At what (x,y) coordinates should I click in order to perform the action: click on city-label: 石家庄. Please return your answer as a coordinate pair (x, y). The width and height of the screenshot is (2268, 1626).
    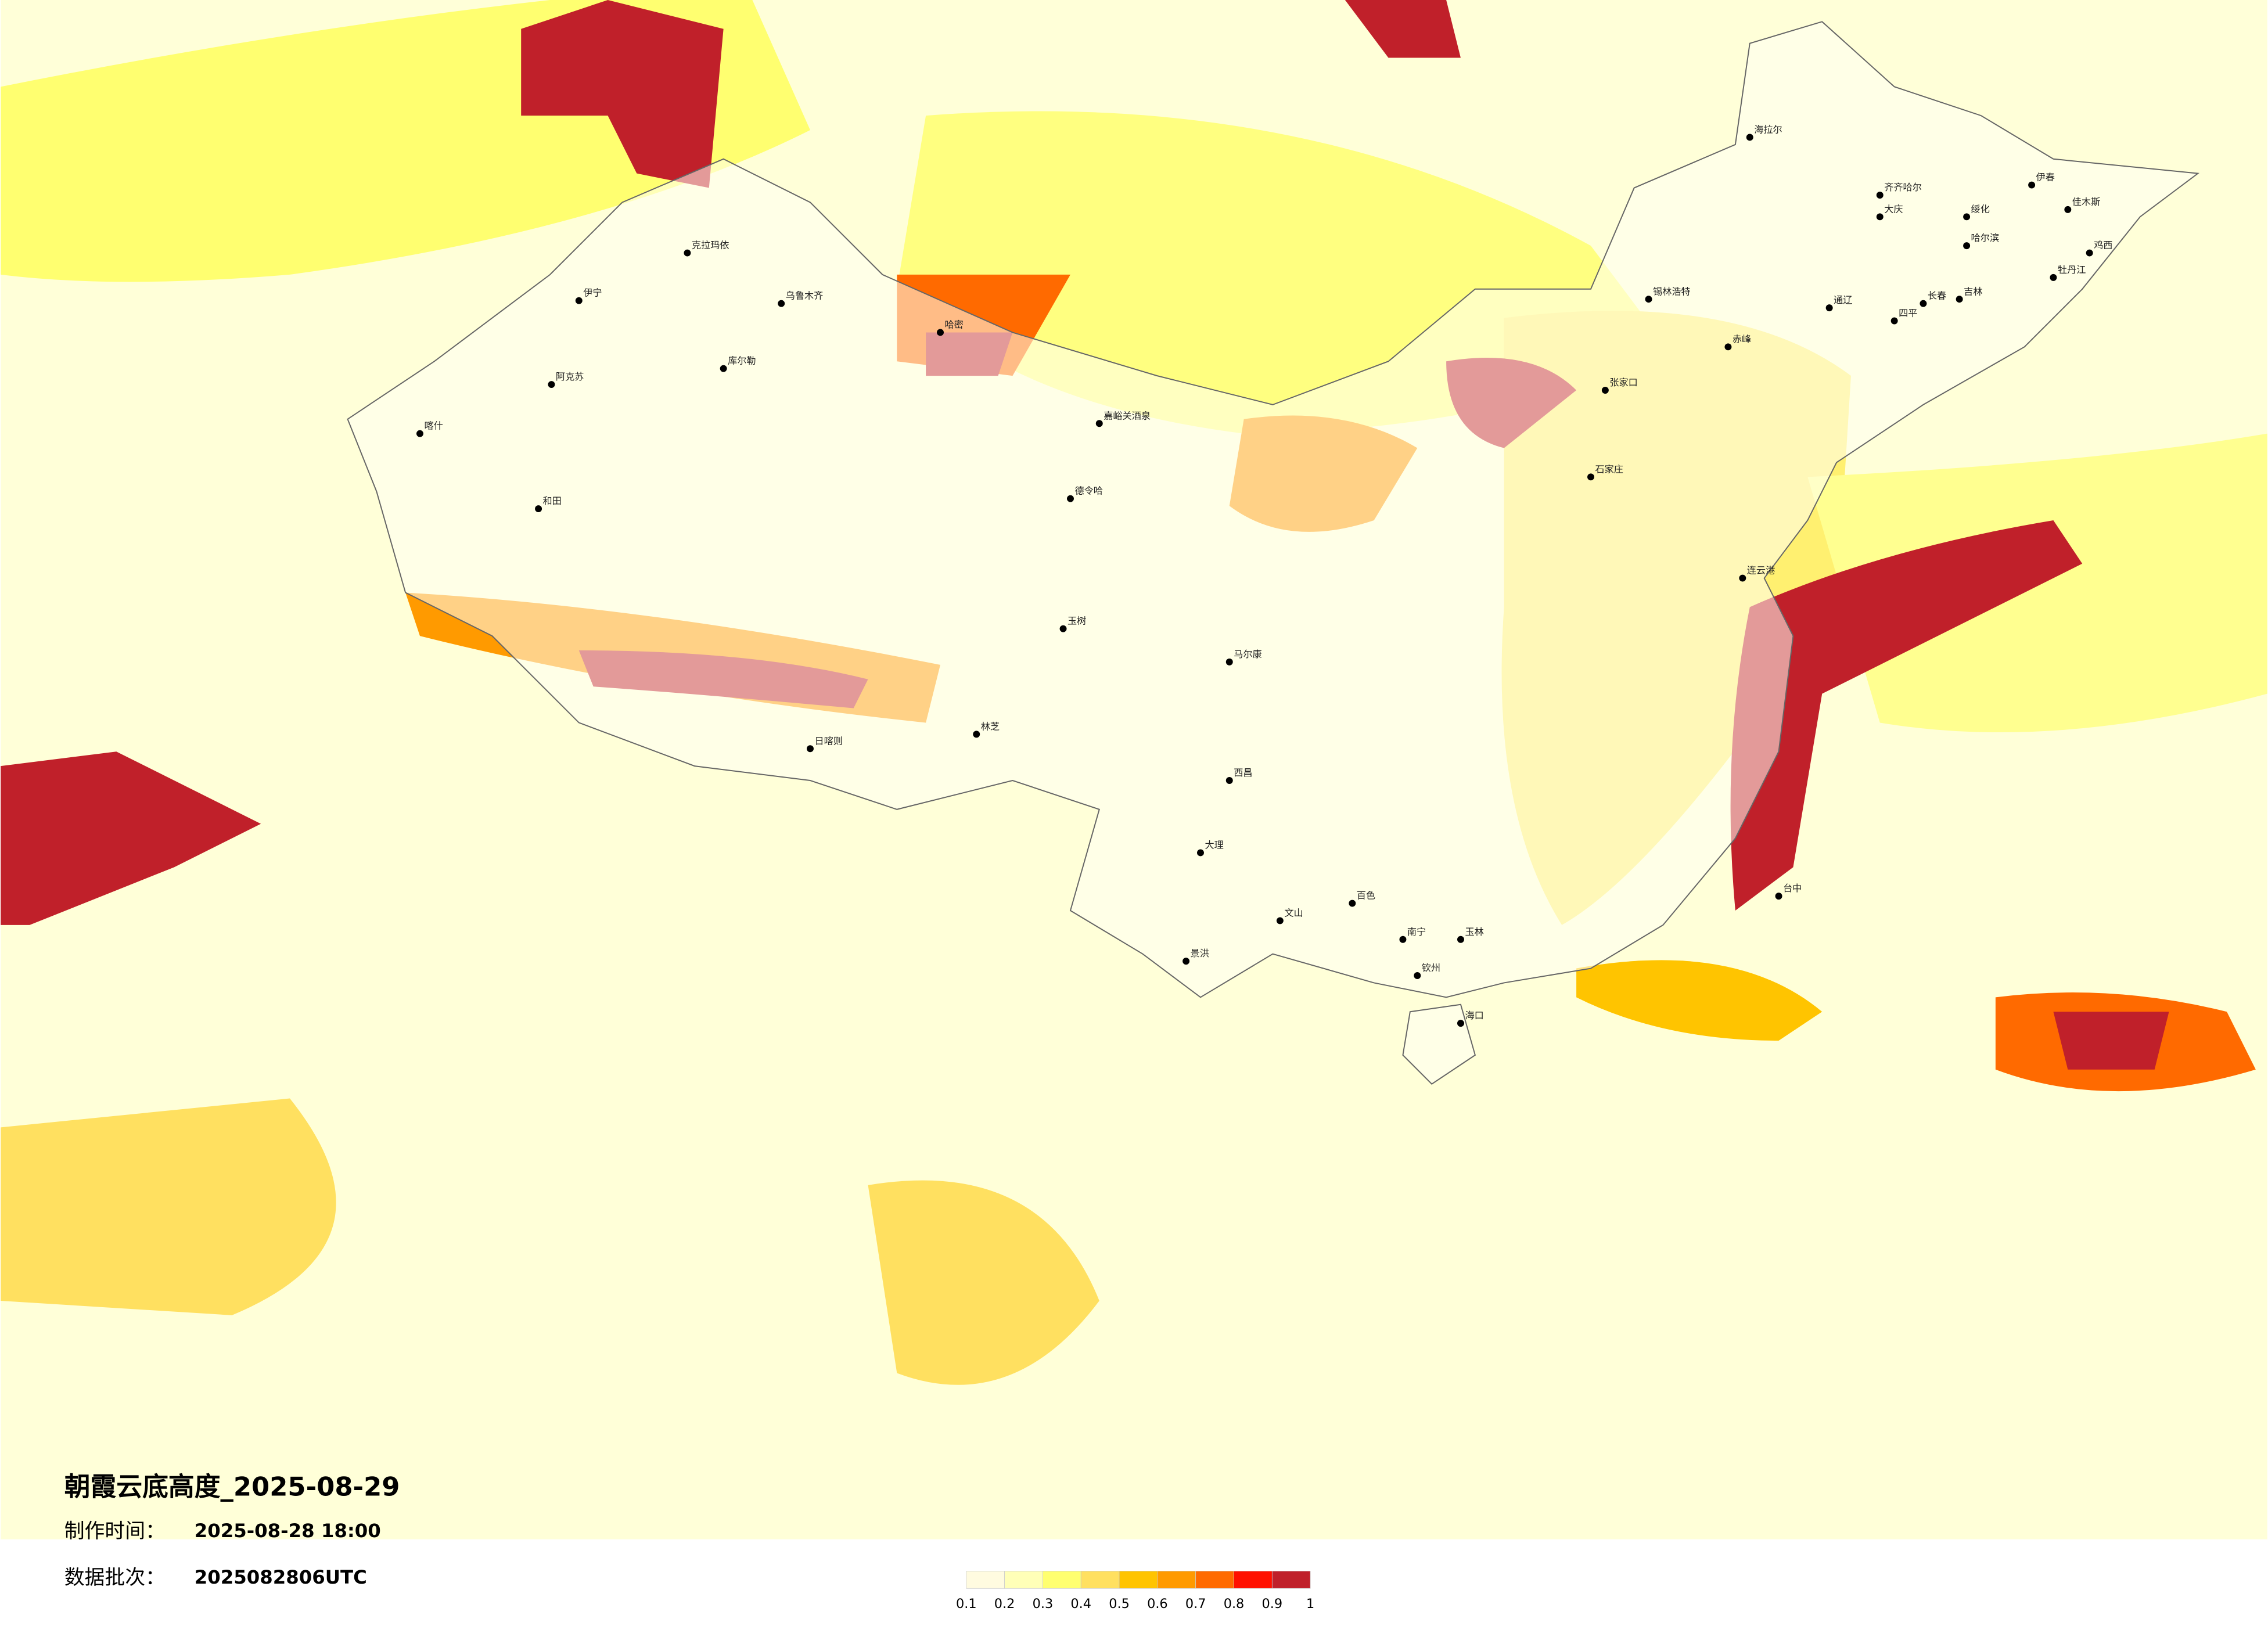
    Looking at the image, I should click on (1609, 469).